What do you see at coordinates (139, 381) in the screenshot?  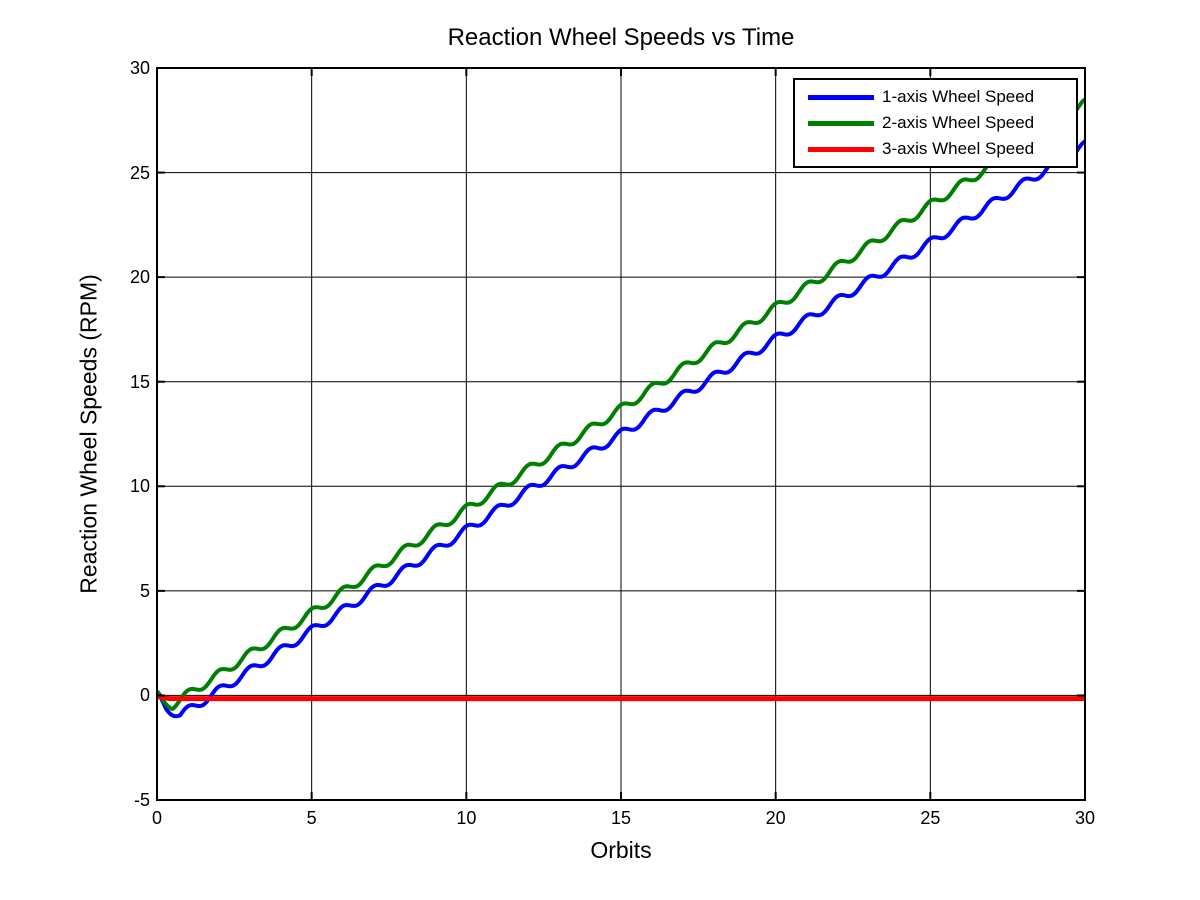 I see `y-tick-label: 15` at bounding box center [139, 381].